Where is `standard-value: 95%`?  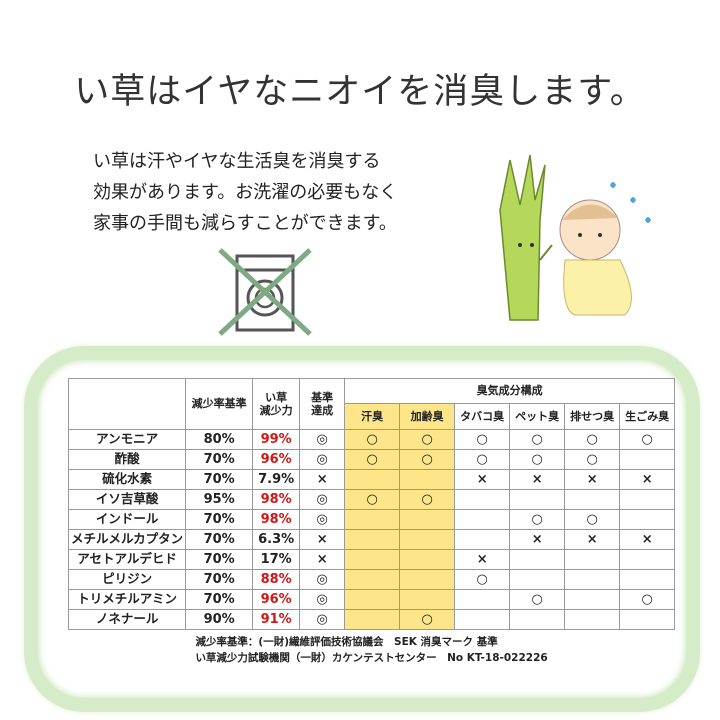 standard-value: 95% is located at coordinates (219, 499).